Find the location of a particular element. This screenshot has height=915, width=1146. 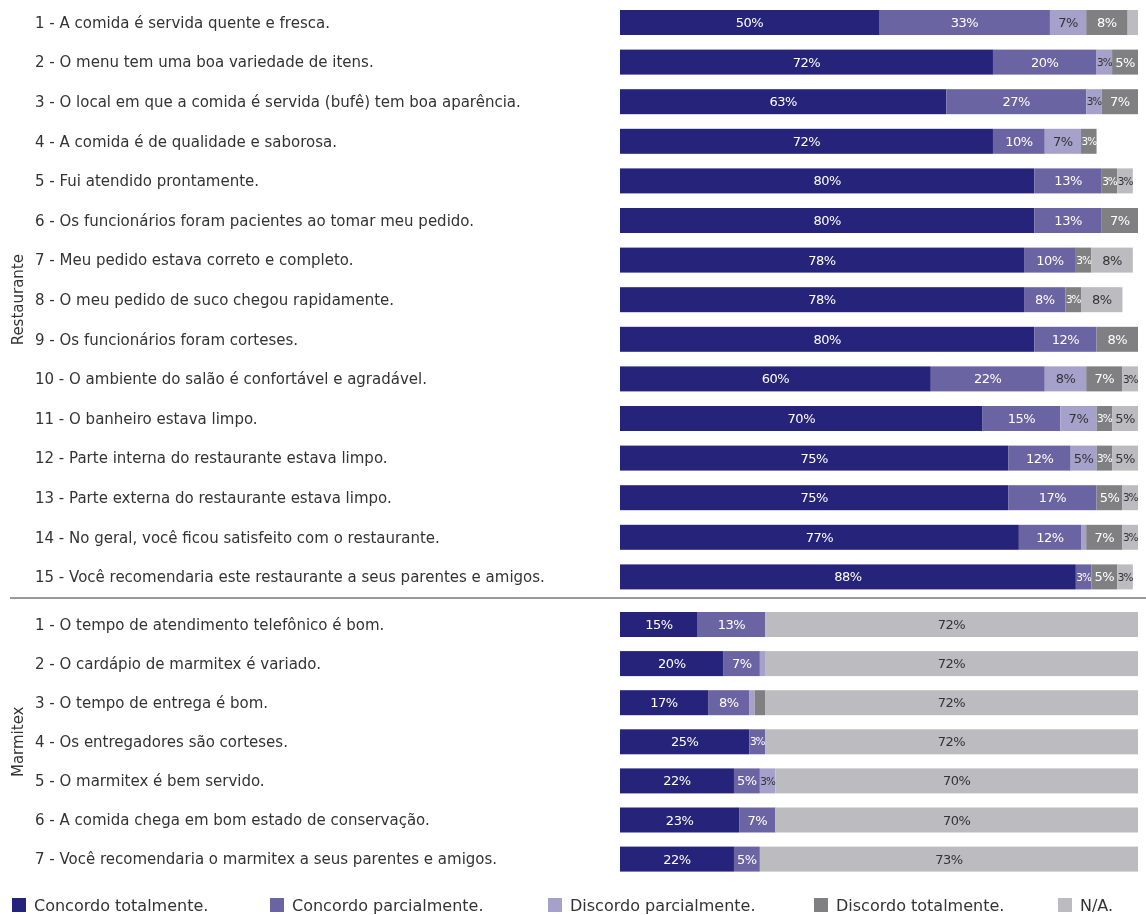

y-tick-label: 2 - O menu tem uma boa variedade de itens. is located at coordinates (204, 62).